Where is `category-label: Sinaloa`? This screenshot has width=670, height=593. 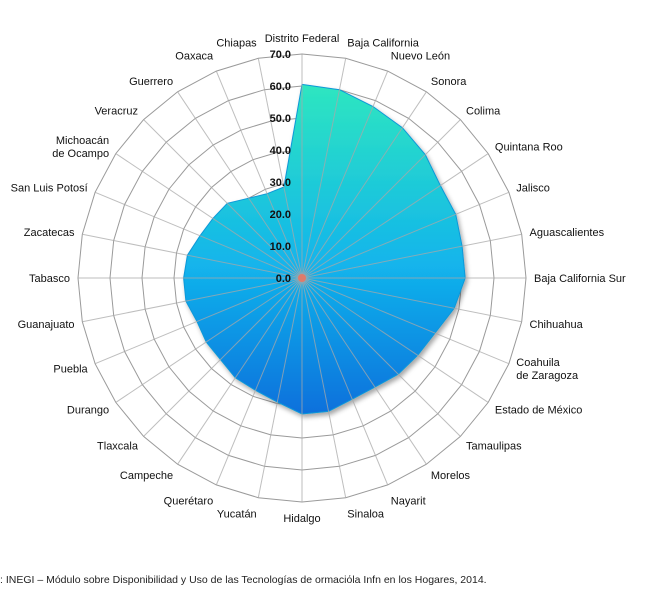
category-label: Sinaloa is located at coordinates (366, 515).